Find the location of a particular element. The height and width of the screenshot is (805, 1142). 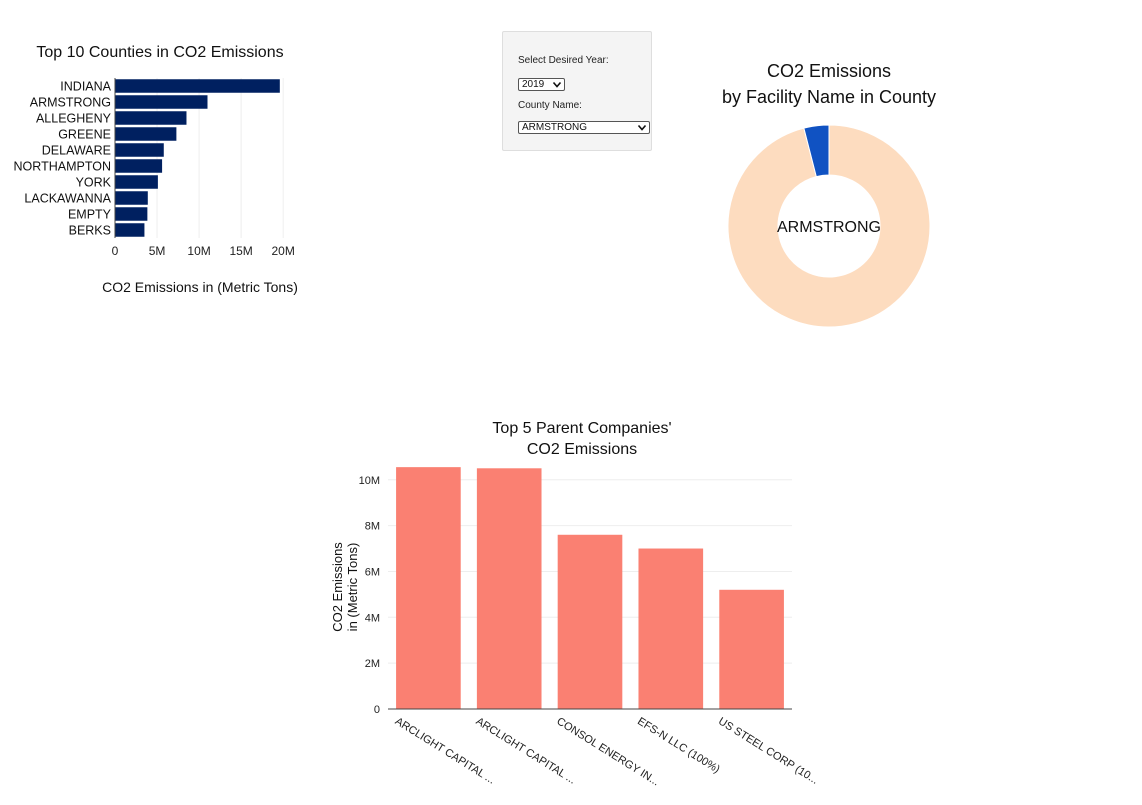

county-label: EMPTY is located at coordinates (90, 215).